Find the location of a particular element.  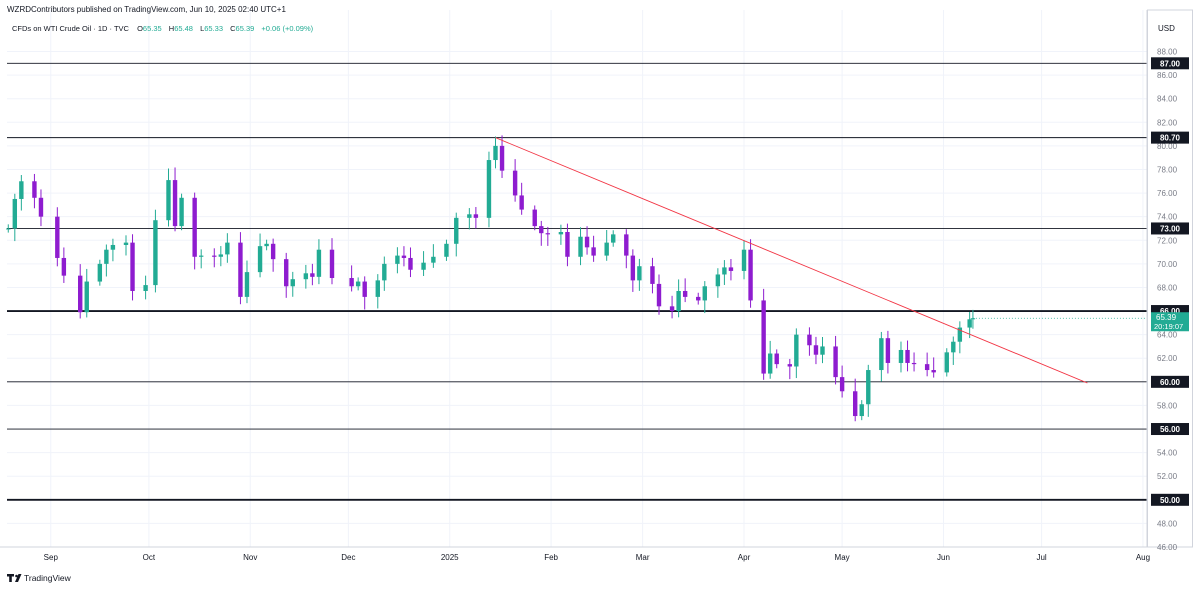

tradingview-logo: TradingView is located at coordinates (39, 578).